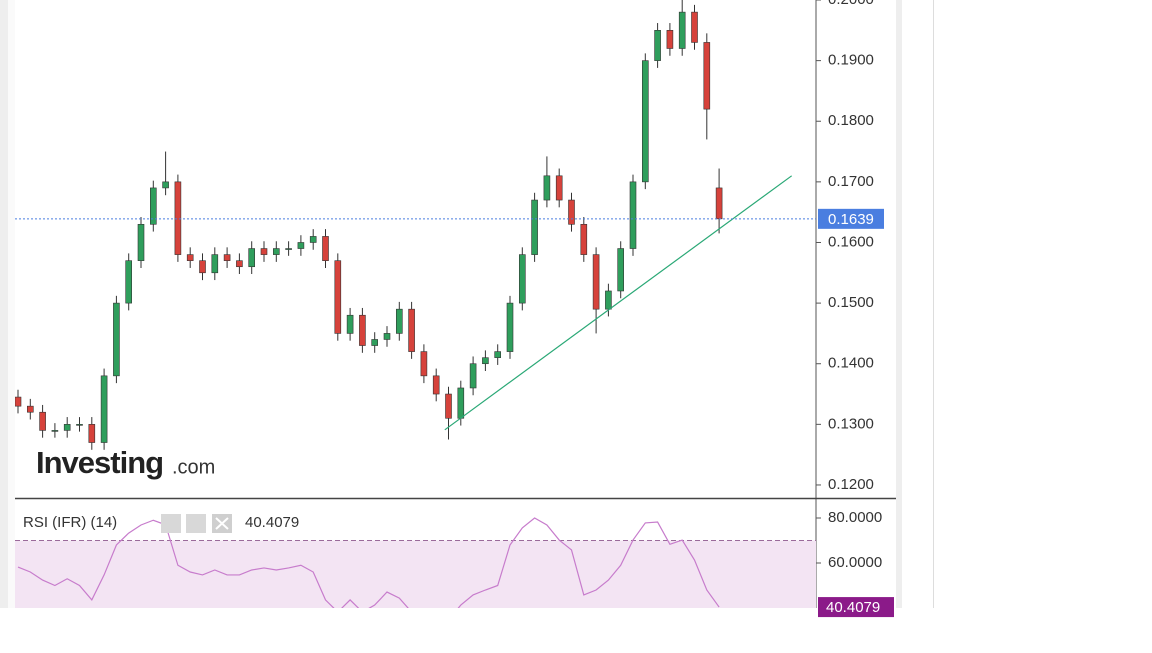 The width and height of the screenshot is (1152, 653). I want to click on rsi-band, so click(415, 574).